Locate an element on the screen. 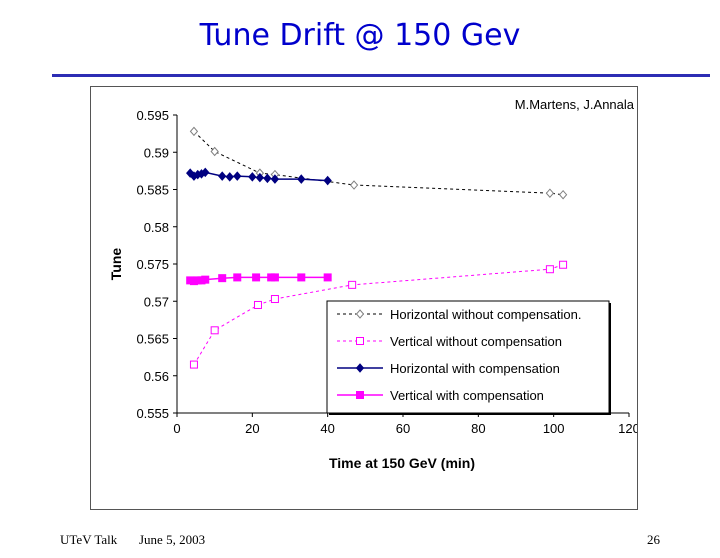 The width and height of the screenshot is (720, 558). y-tick-label: 0.57 is located at coordinates (156, 301).